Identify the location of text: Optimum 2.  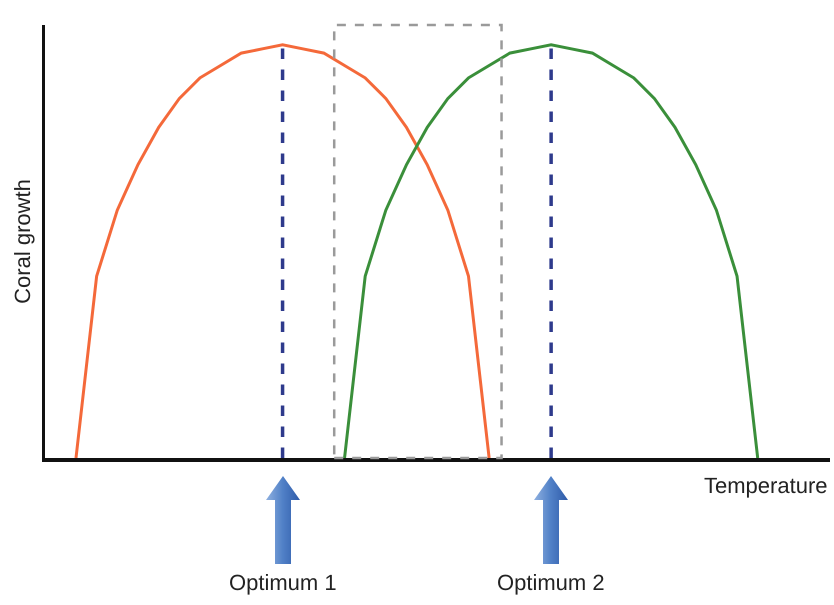
(551, 582).